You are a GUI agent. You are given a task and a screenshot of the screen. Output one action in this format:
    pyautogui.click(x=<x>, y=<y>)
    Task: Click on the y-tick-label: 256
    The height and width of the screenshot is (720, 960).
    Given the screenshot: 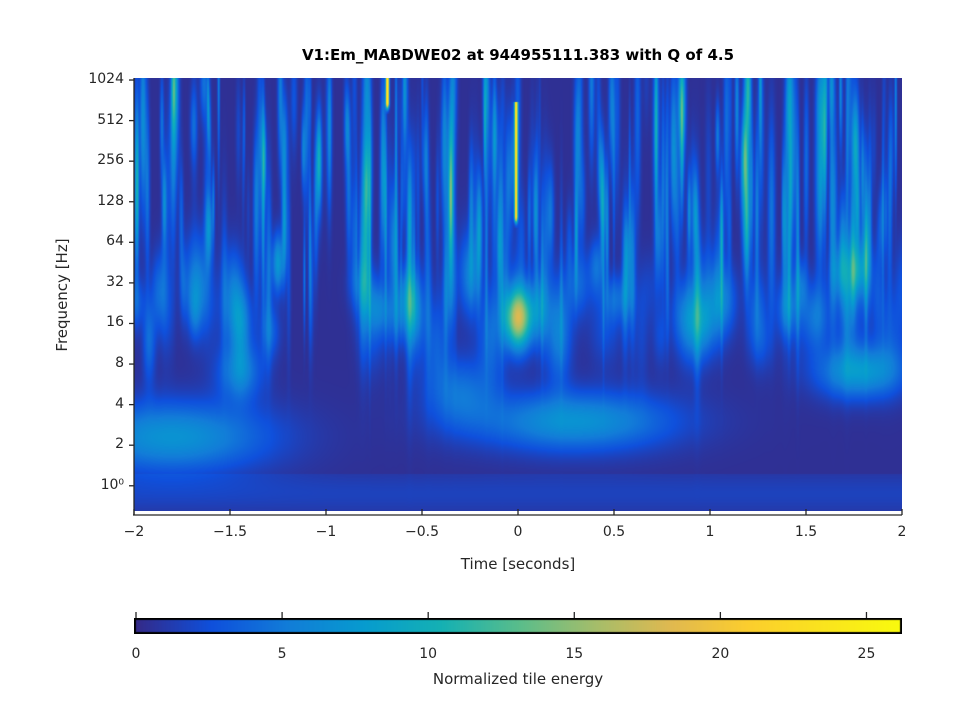 What is the action you would take?
    pyautogui.click(x=110, y=160)
    